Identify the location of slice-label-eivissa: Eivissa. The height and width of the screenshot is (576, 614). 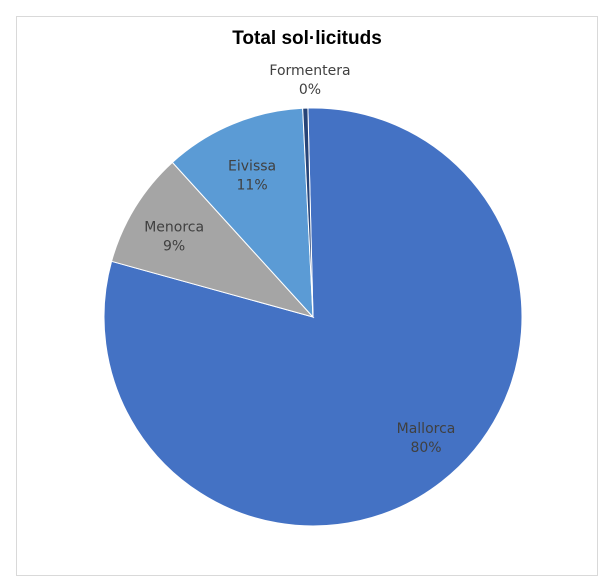
(252, 166).